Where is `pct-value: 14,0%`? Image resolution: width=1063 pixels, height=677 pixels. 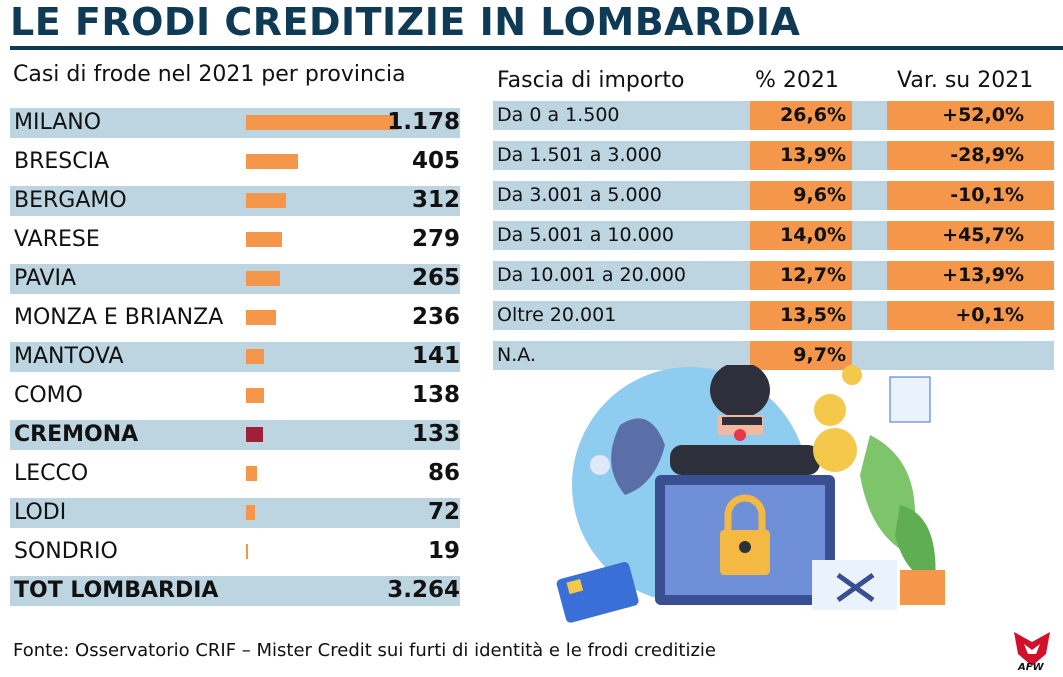 pct-value: 14,0% is located at coordinates (813, 235).